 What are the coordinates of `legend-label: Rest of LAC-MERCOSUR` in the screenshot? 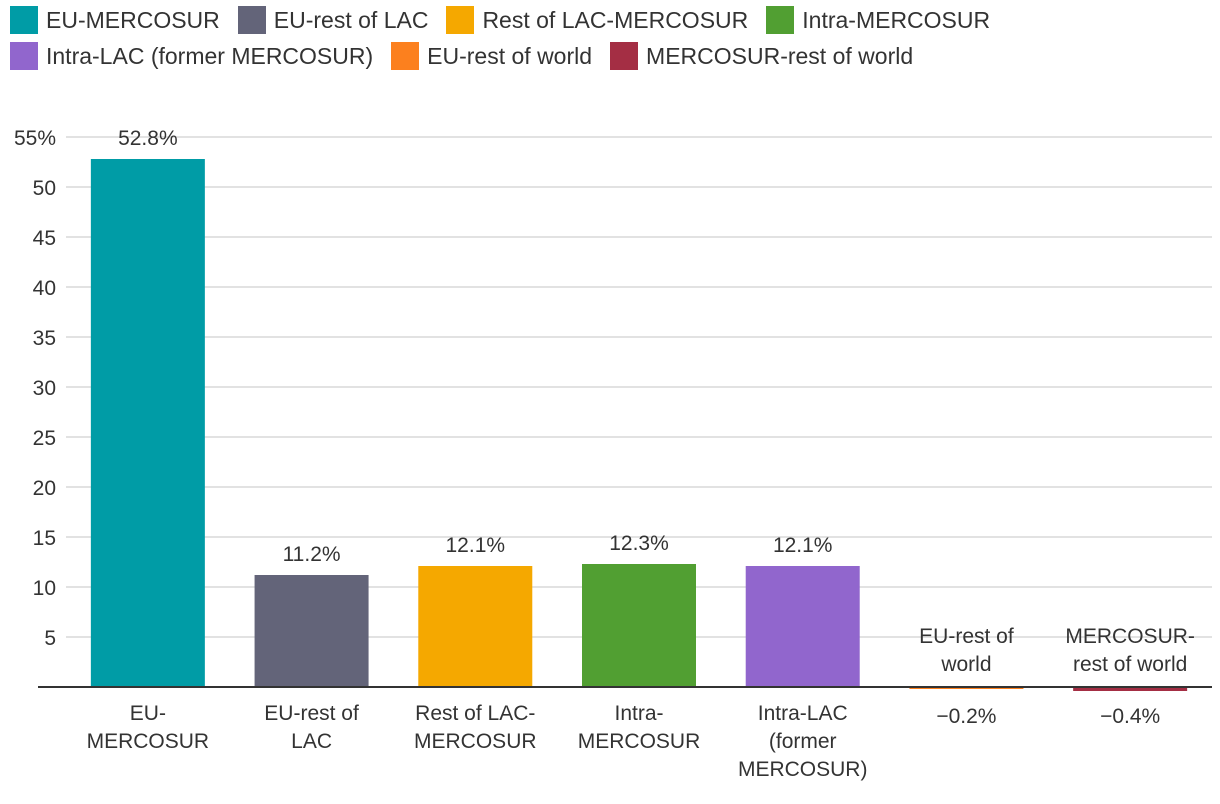 It's located at (615, 20).